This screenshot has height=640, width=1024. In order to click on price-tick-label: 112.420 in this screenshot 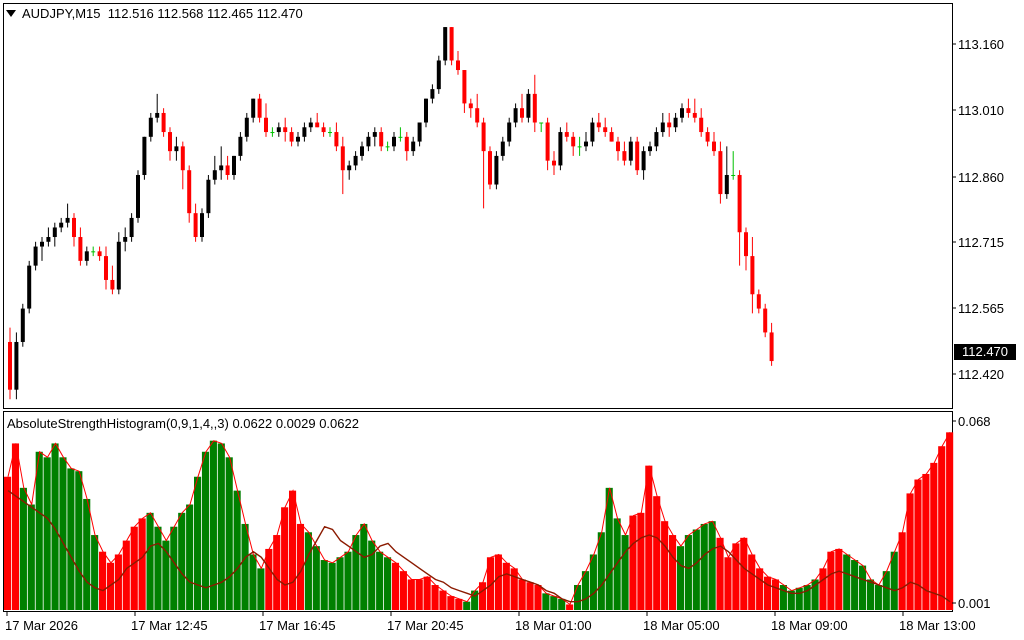, I will do `click(981, 374)`.